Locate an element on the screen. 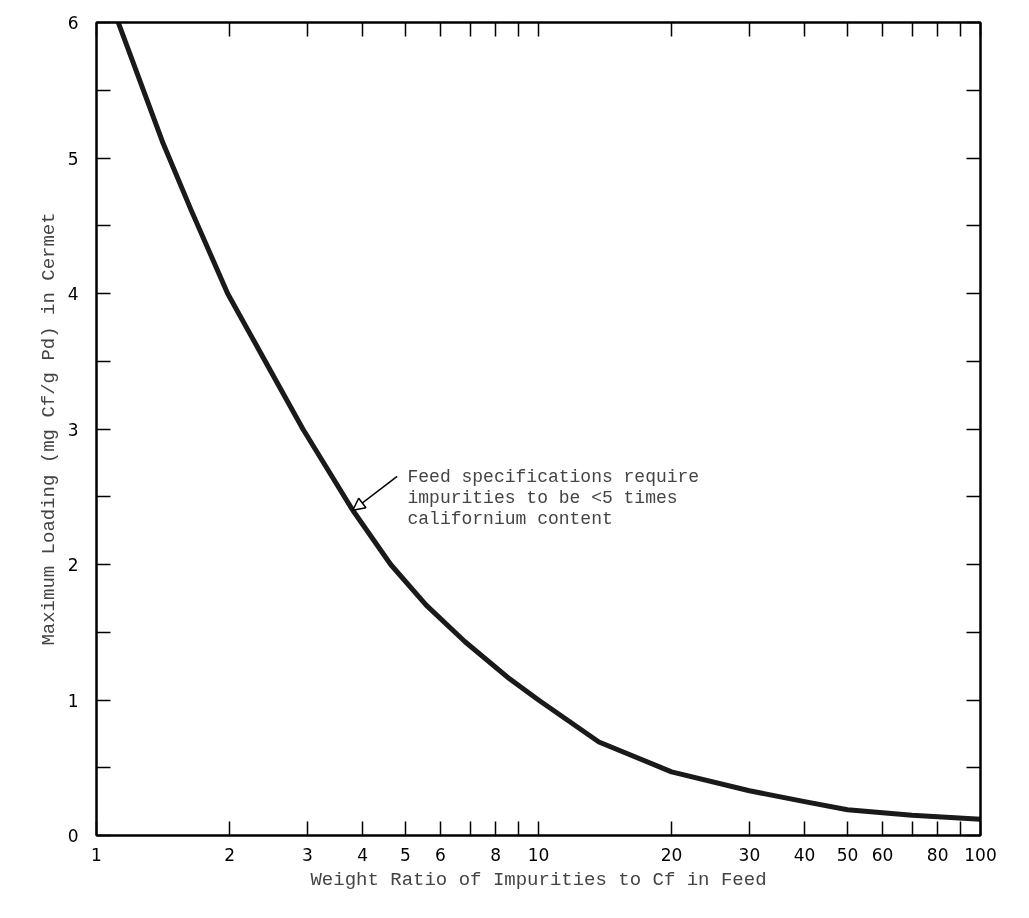 This screenshot has height=918, width=1029. x-tick-label: 30 is located at coordinates (749, 854).